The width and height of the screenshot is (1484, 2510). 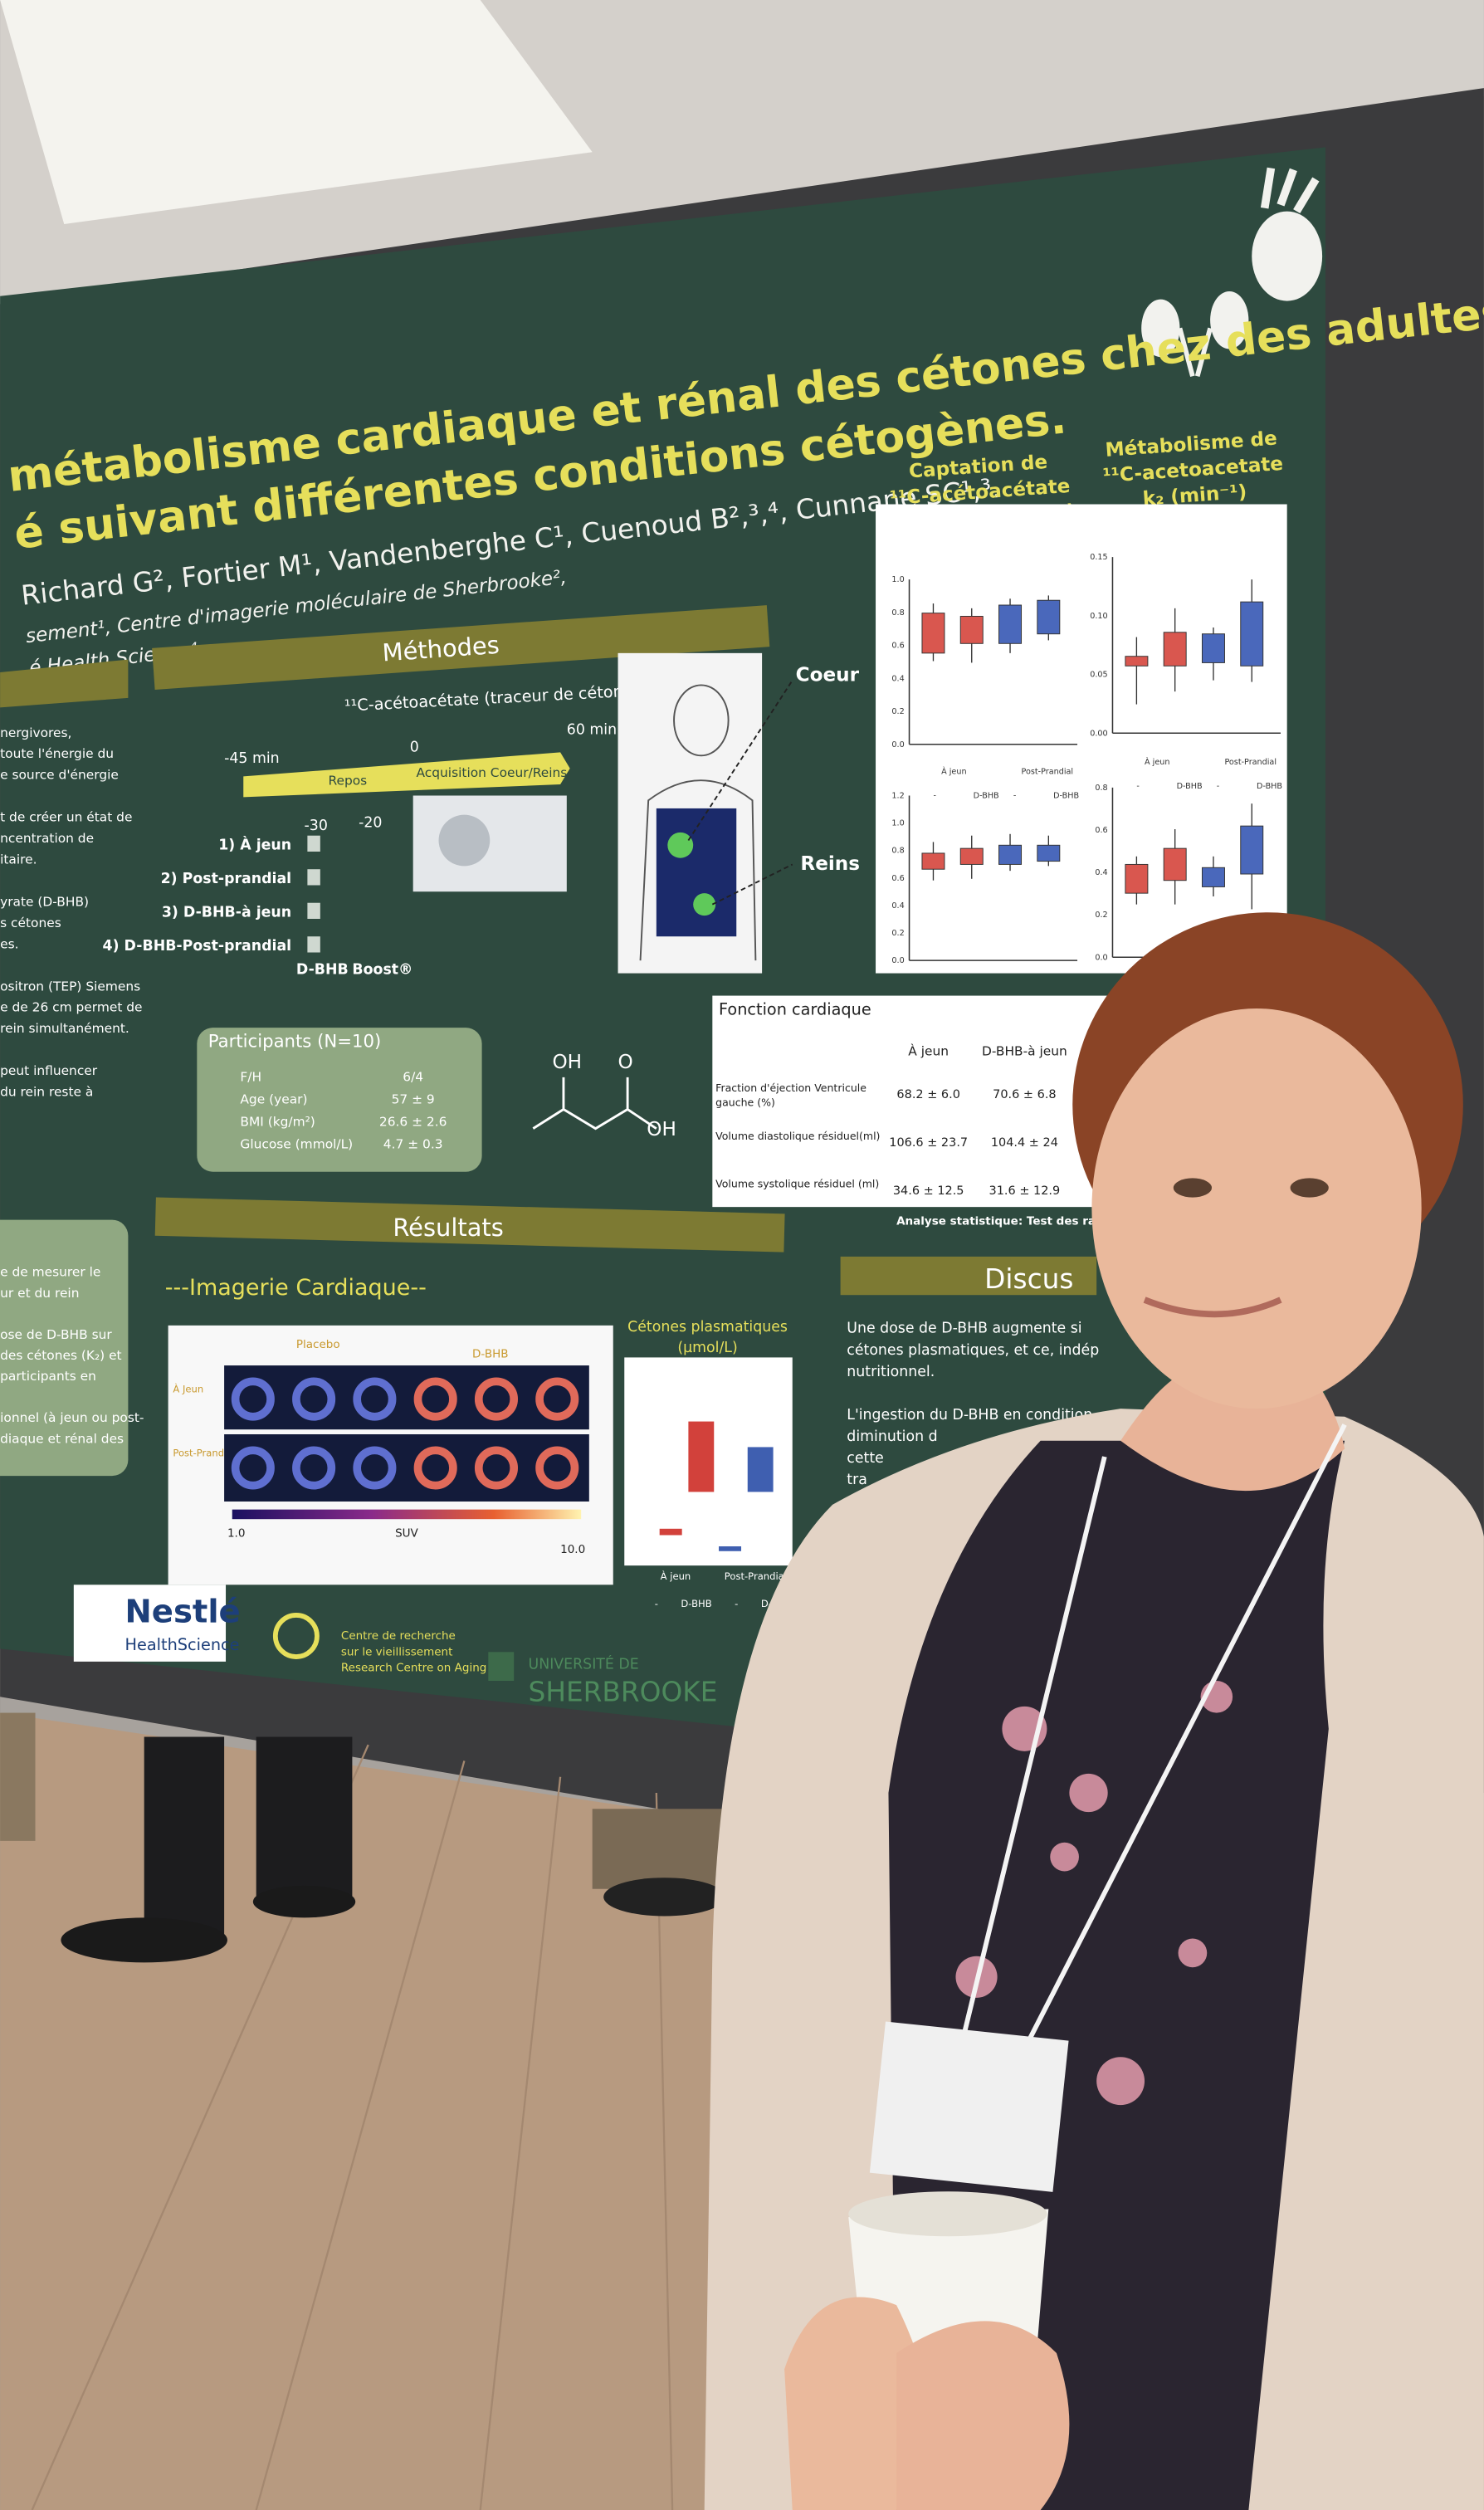 I want to click on tick-label: 0.4, so click(x=897, y=678).